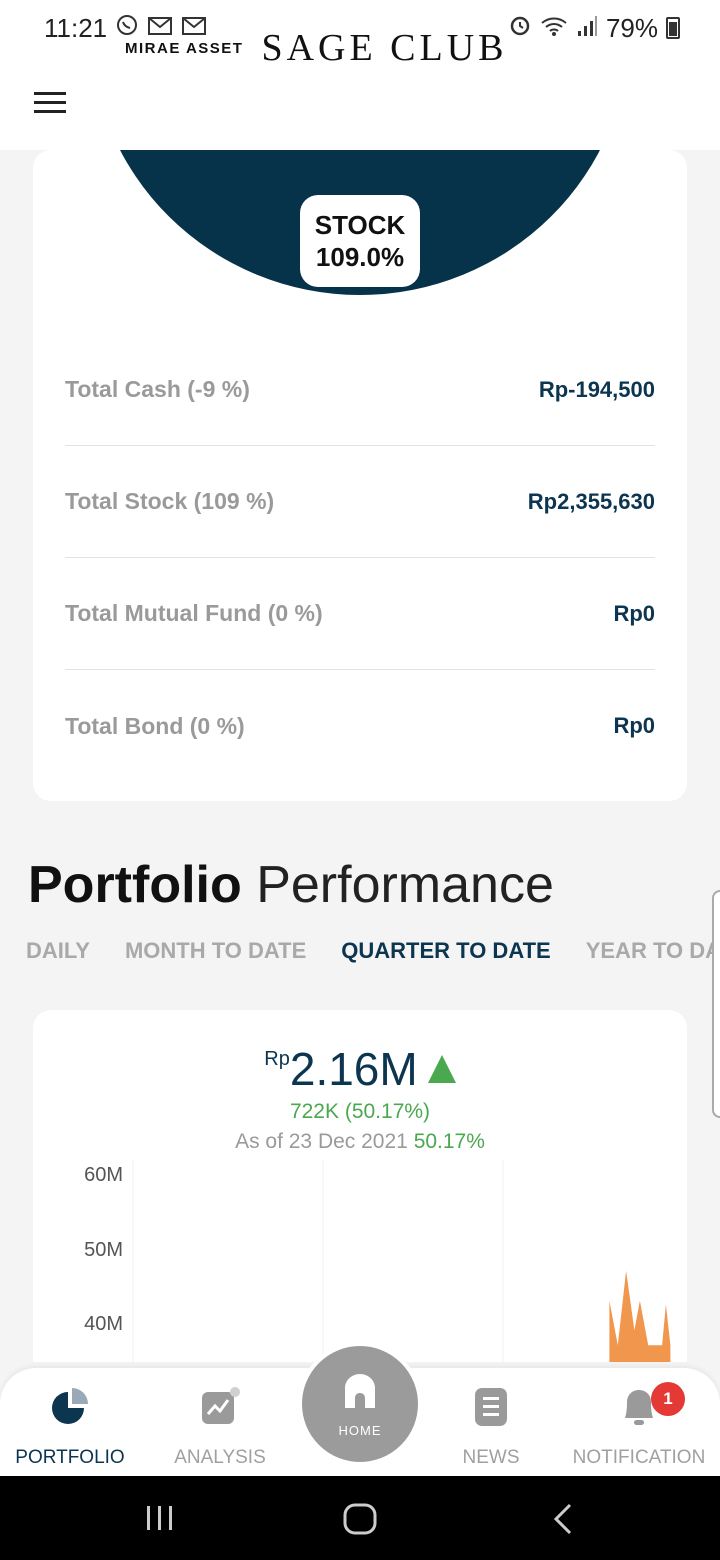  Describe the element at coordinates (446, 950) in the screenshot. I see `tab-quarter-to-date: QUARTER TO DATE` at that location.